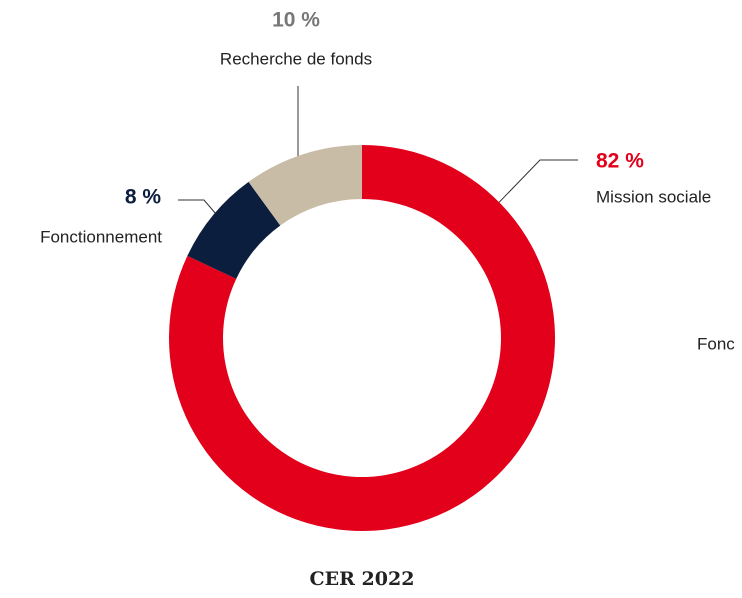 The width and height of the screenshot is (742, 598). Describe the element at coordinates (296, 58) in the screenshot. I see `category-label: Recherche de fonds` at that location.